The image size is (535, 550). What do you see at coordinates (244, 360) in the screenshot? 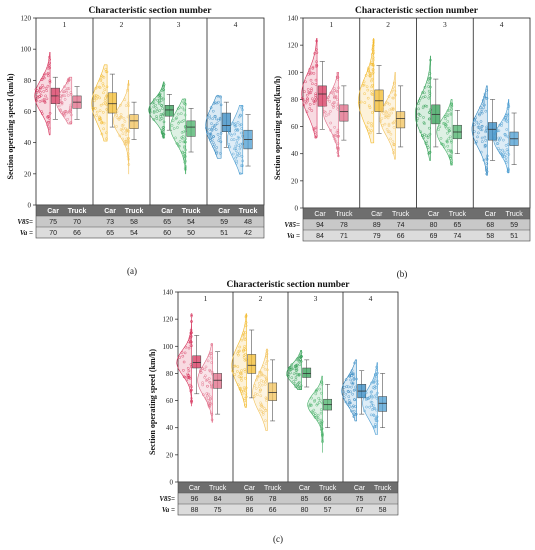
I see `violin-2-car` at bounding box center [244, 360].